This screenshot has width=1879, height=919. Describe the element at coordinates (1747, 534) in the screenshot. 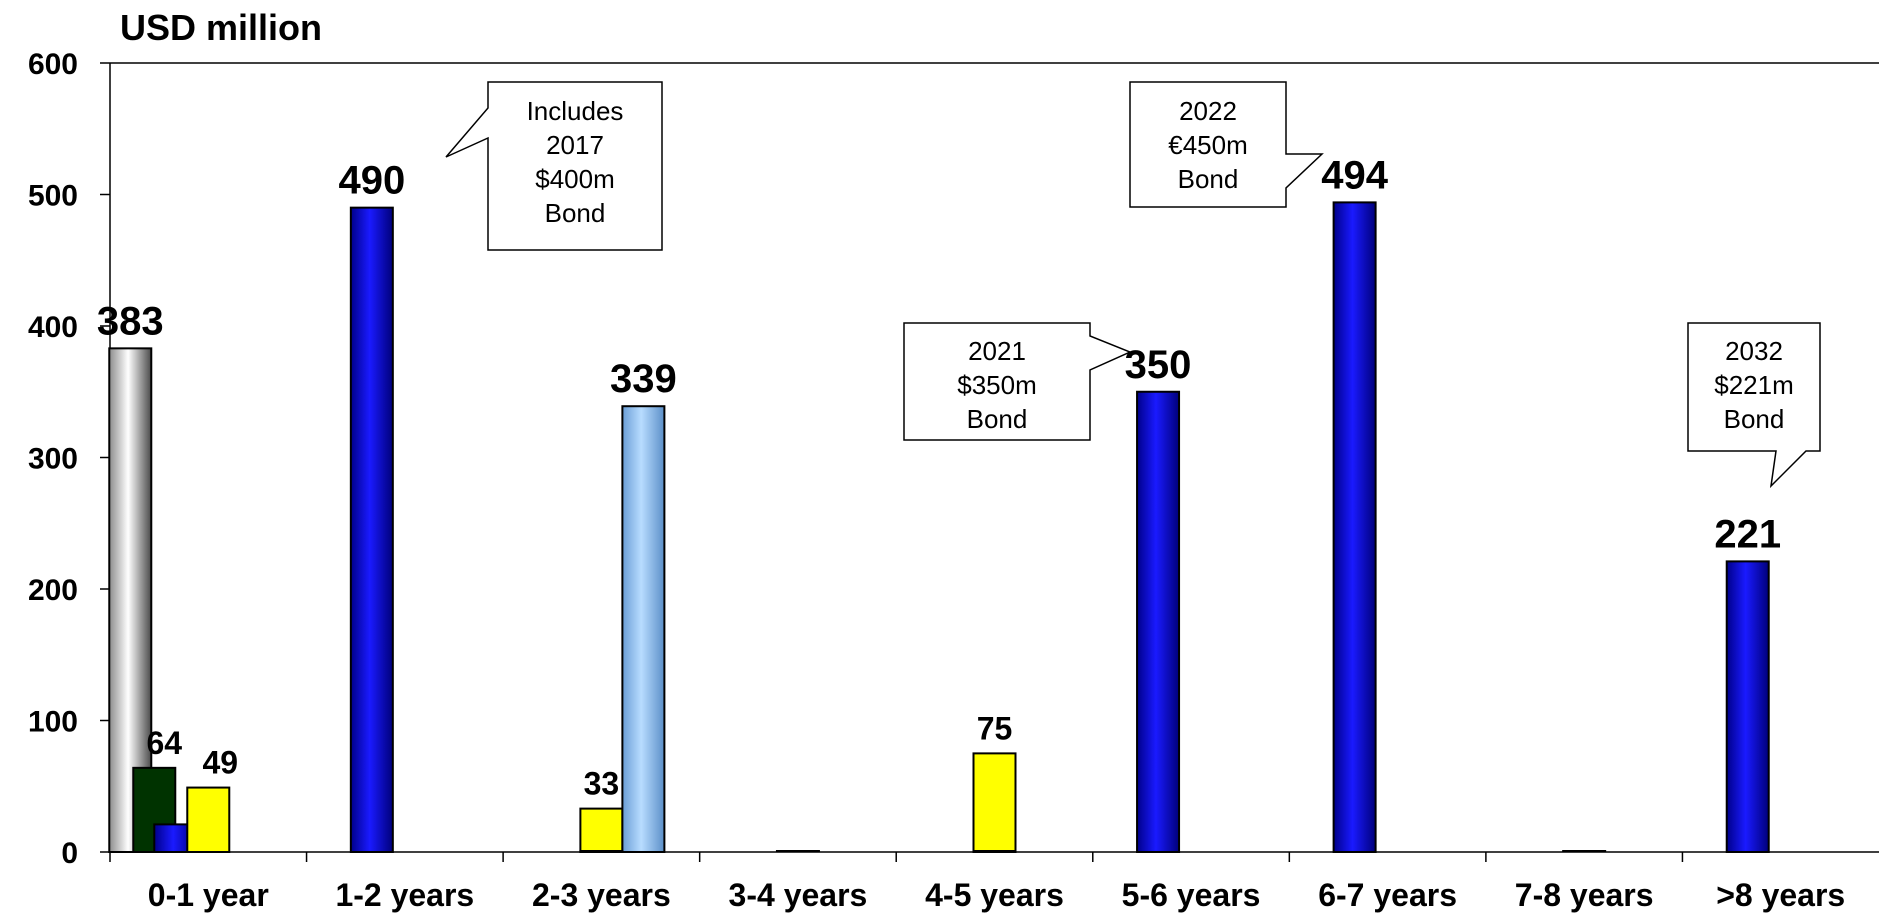

I see `data-label: 221` at that location.